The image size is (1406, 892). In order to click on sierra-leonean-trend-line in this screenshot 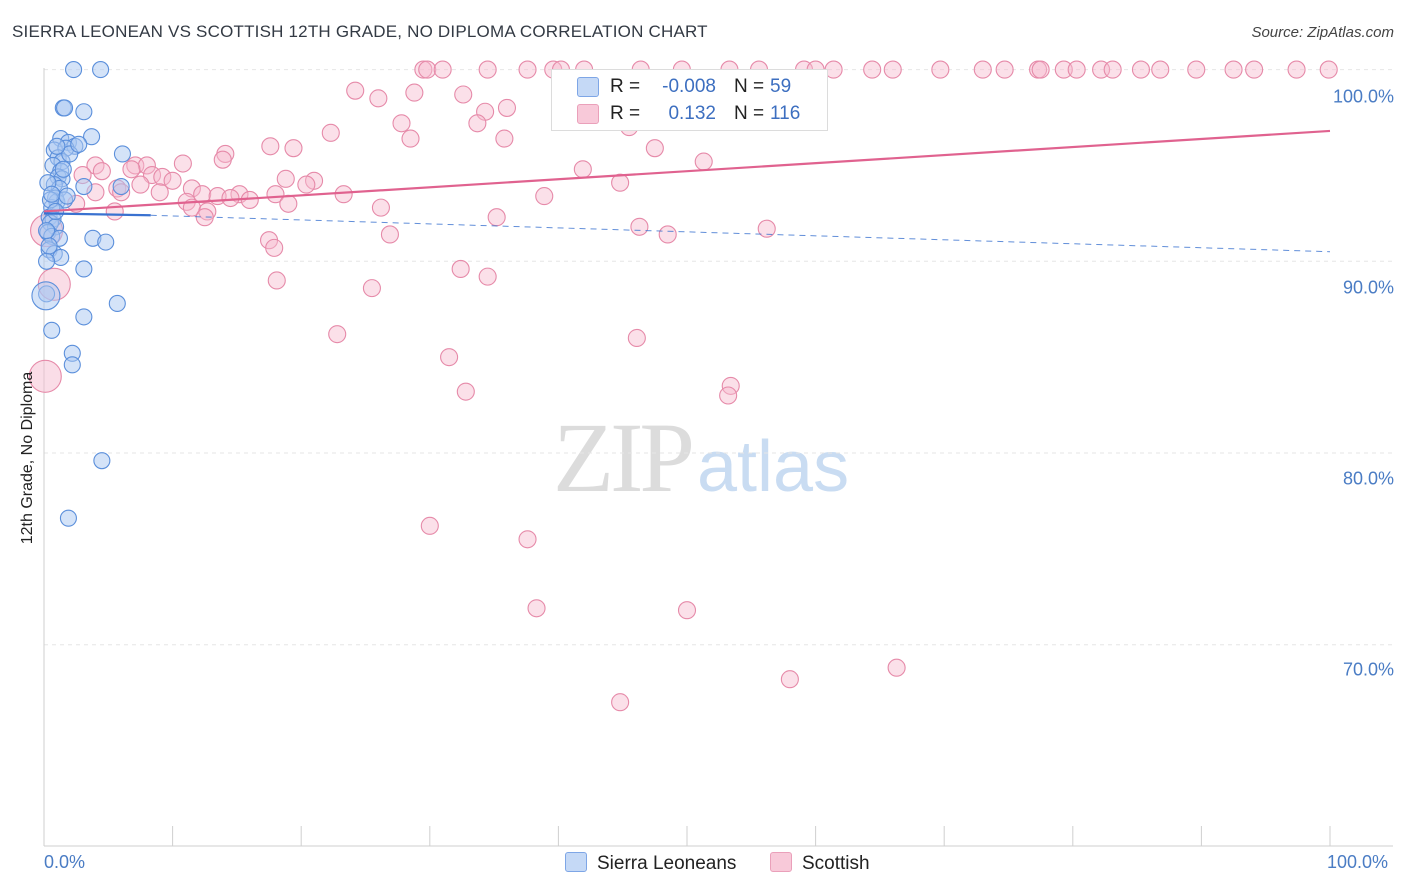, I will do `click(97, 214)`.